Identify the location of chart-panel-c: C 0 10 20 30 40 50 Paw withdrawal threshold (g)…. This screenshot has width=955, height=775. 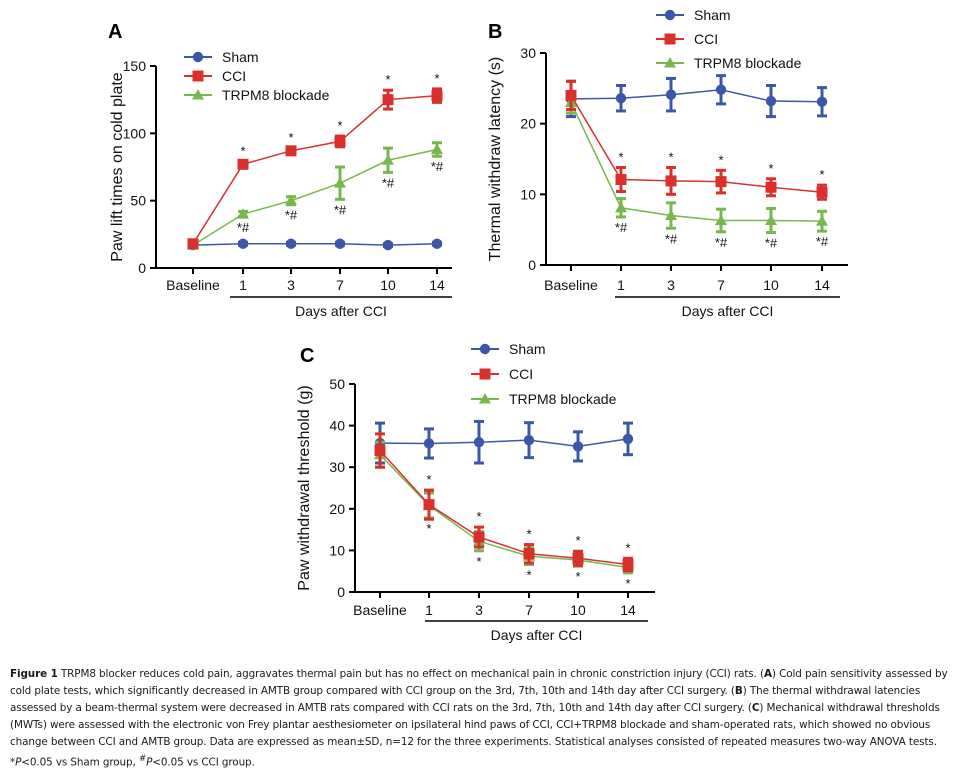
(475, 492).